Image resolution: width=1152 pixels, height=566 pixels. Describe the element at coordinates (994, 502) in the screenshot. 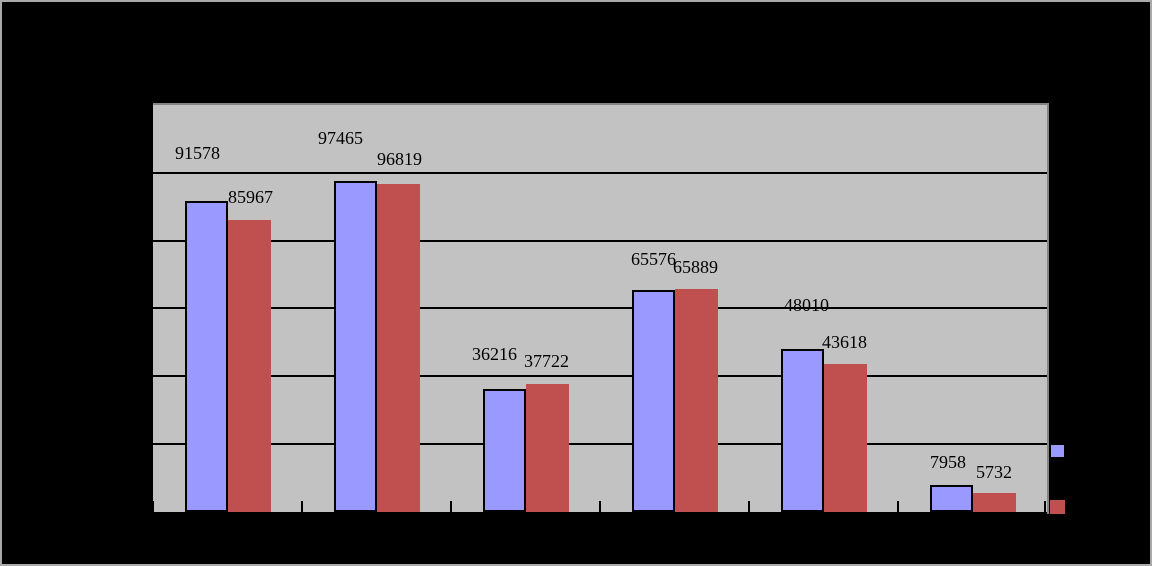

I see `bar-series-2-group6` at that location.